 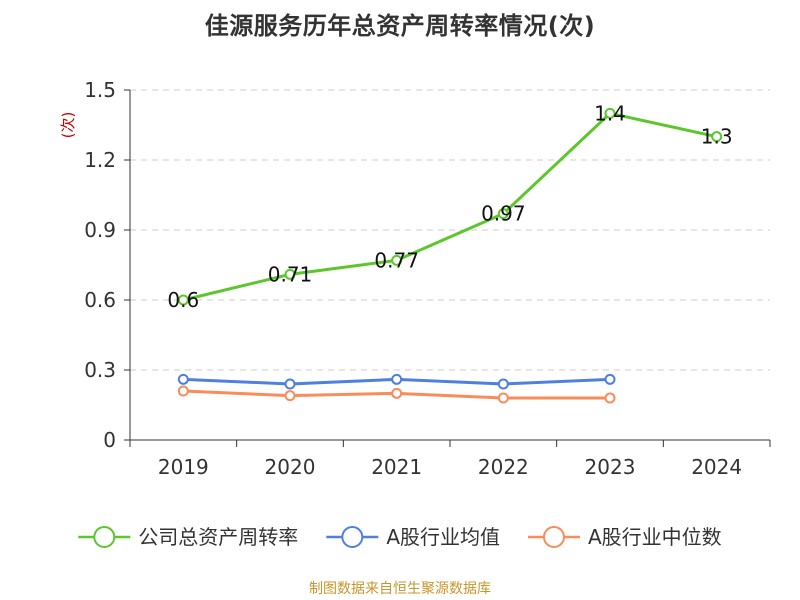 I want to click on legend-item: A股行业均值, so click(x=413, y=537).